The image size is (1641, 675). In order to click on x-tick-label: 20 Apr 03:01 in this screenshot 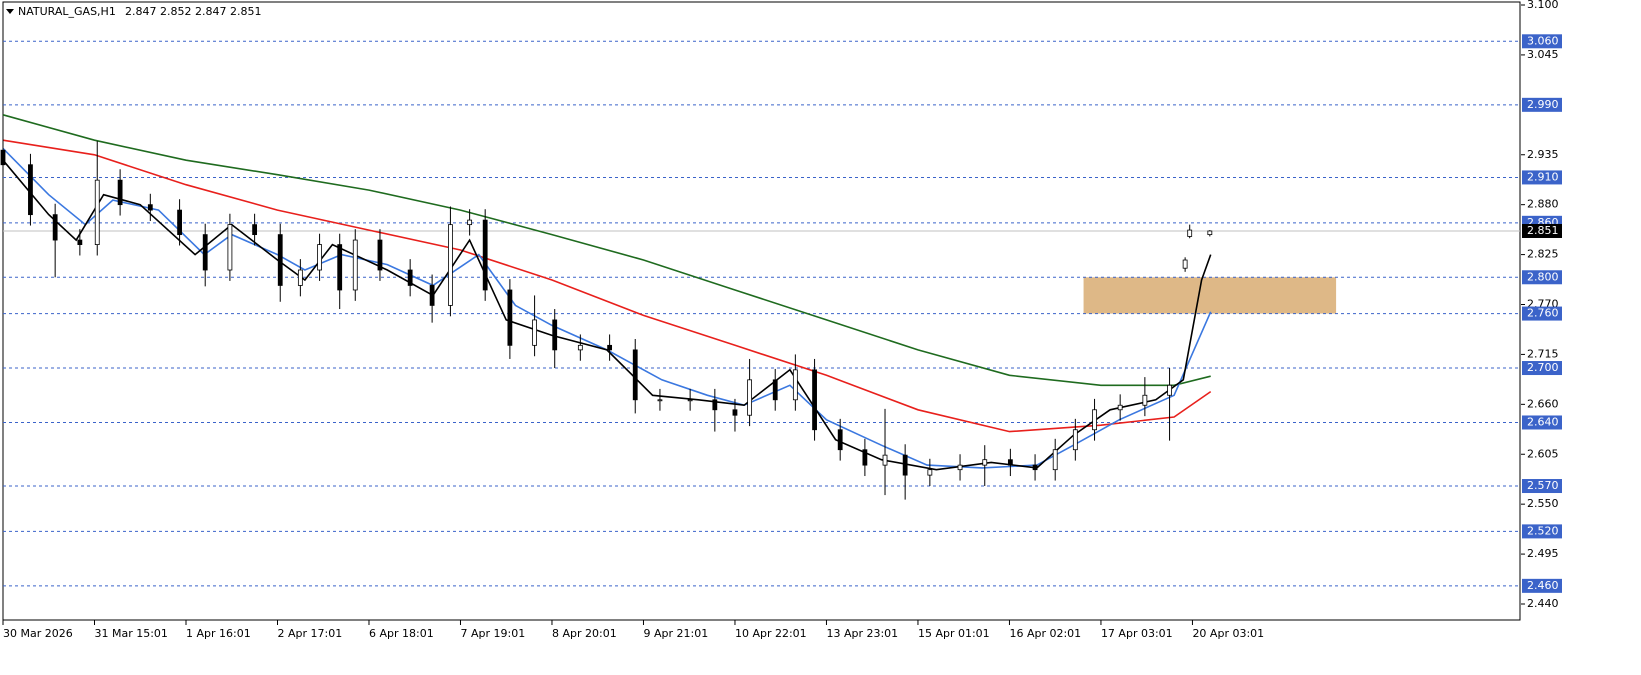, I will do `click(1228, 633)`.